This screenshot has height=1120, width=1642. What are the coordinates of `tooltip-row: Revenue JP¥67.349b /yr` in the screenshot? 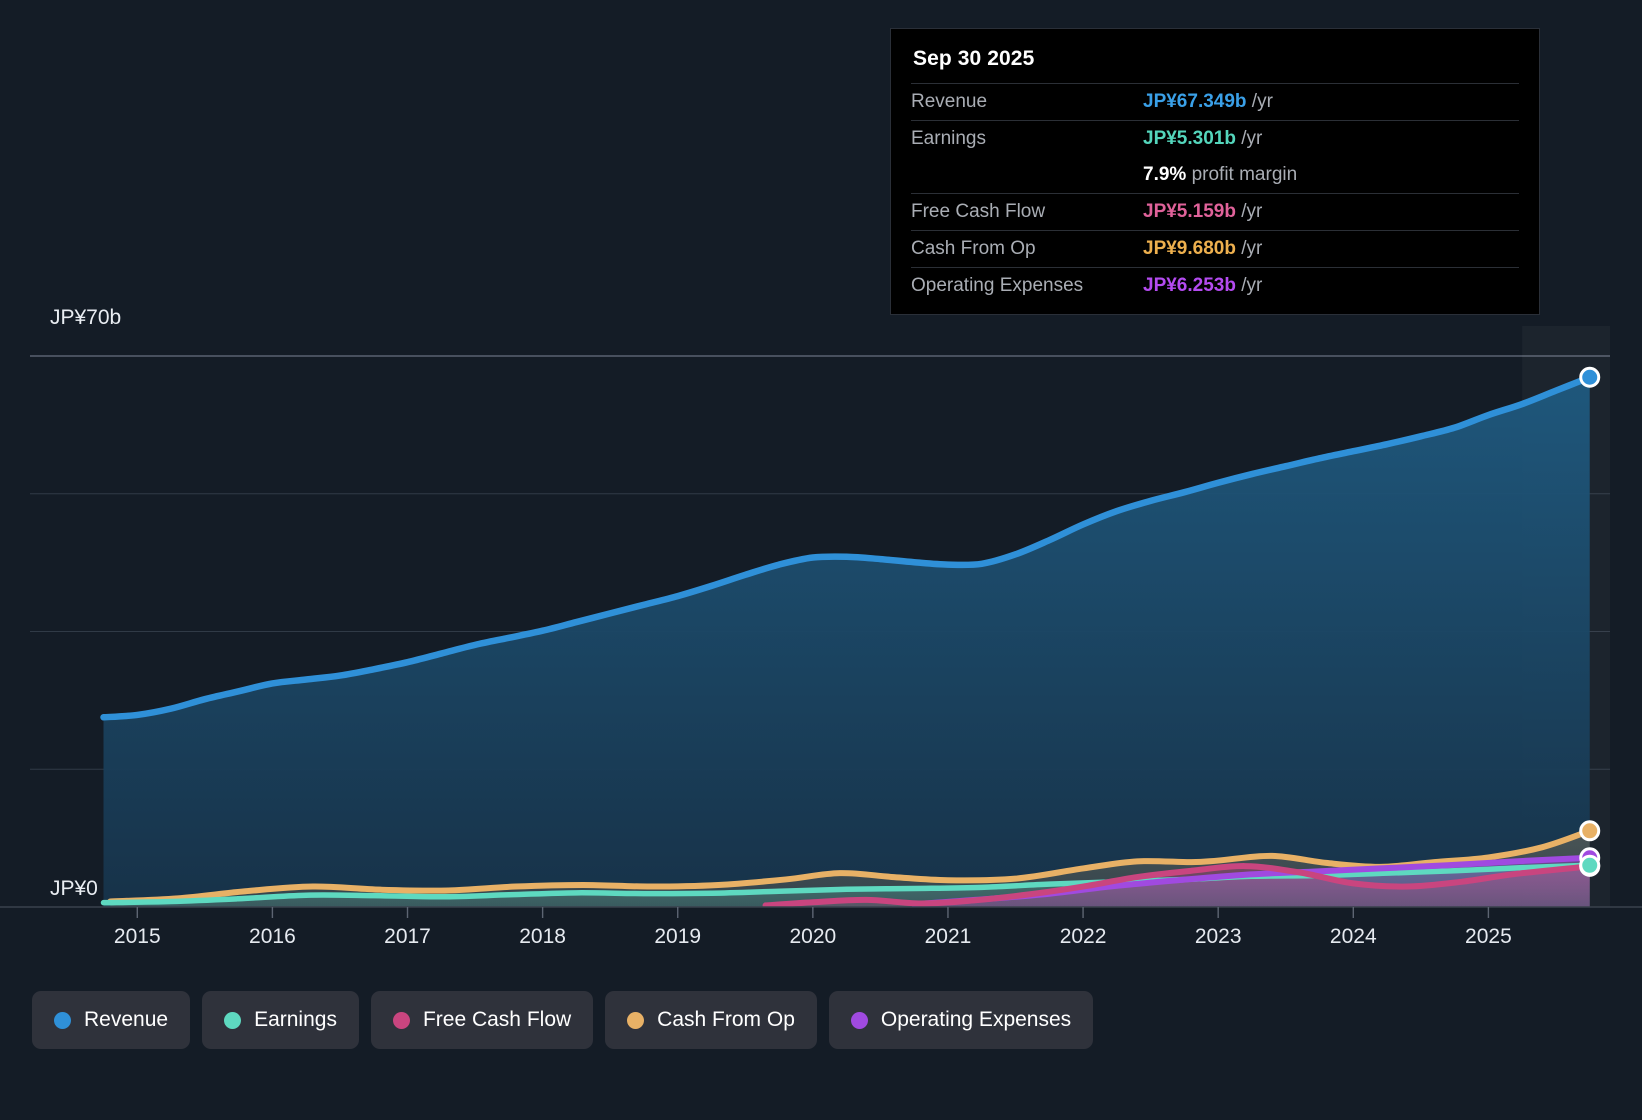 It's located at (1215, 102).